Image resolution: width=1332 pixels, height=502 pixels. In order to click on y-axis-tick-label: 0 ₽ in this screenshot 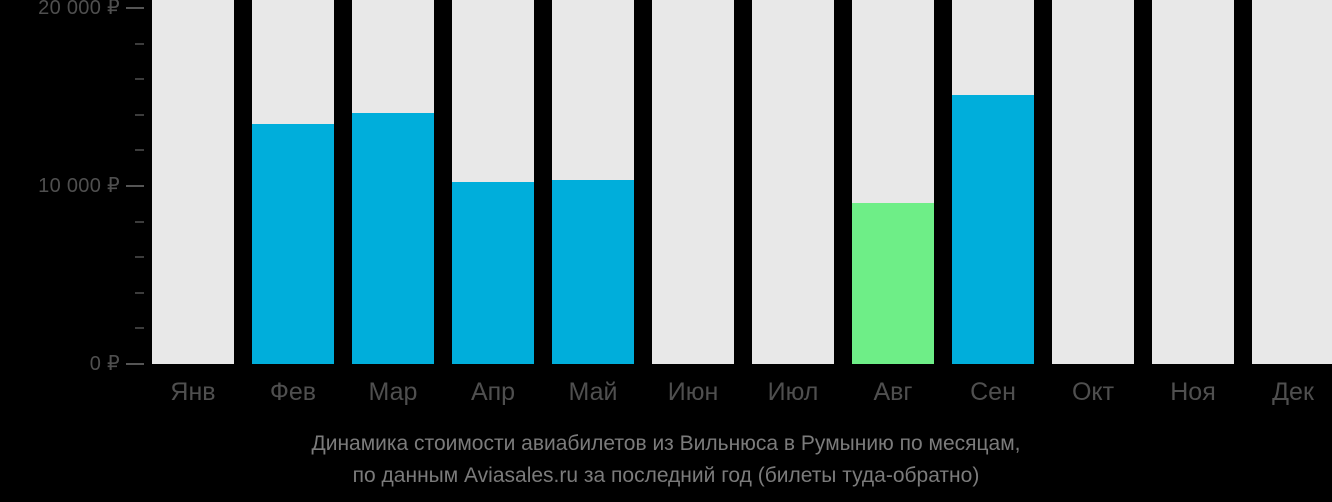, I will do `click(104, 364)`.